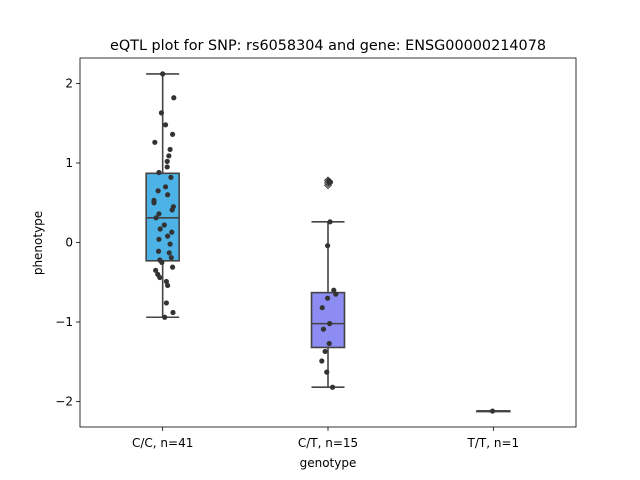  What do you see at coordinates (493, 443) in the screenshot?
I see `x-tick-label: T/T, n=1` at bounding box center [493, 443].